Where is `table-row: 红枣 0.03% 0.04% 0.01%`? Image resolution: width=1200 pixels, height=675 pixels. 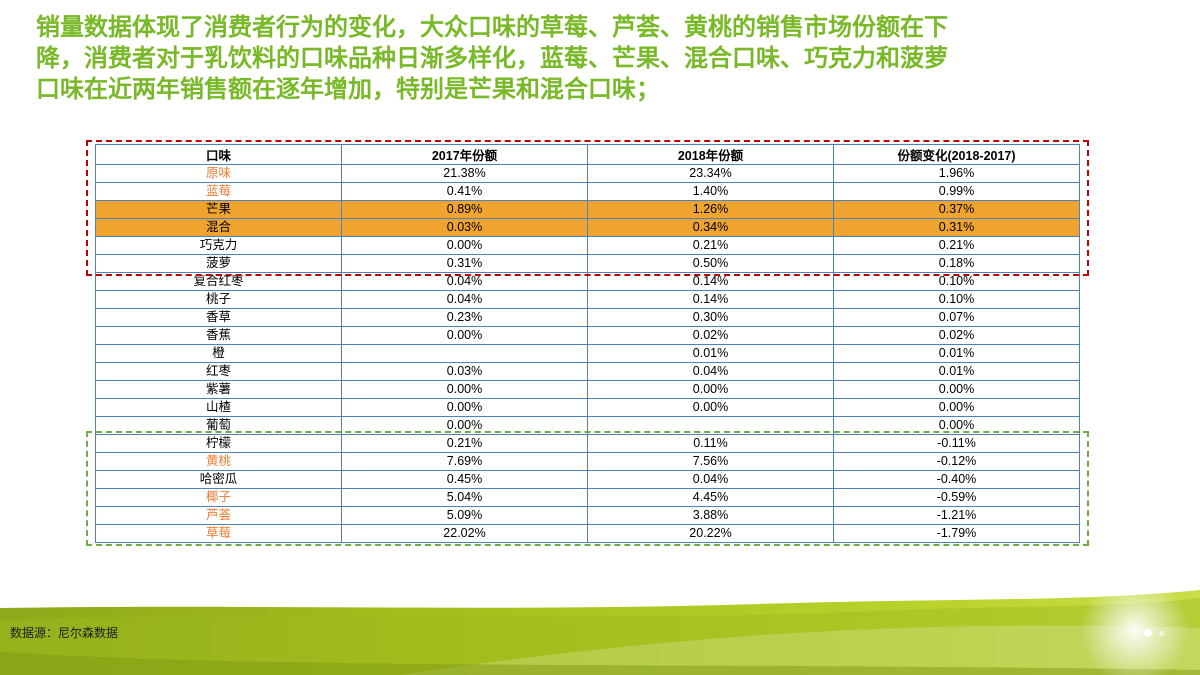
table-row: 红枣 0.03% 0.04% 0.01% is located at coordinates (587, 371).